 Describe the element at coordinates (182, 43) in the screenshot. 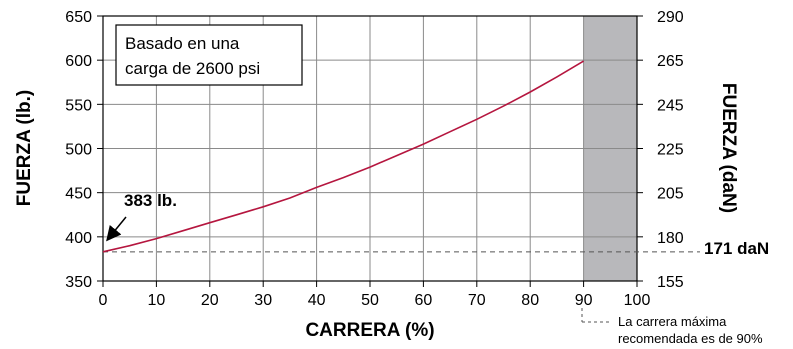

I see `info-box-line-1: Basado en una` at that location.